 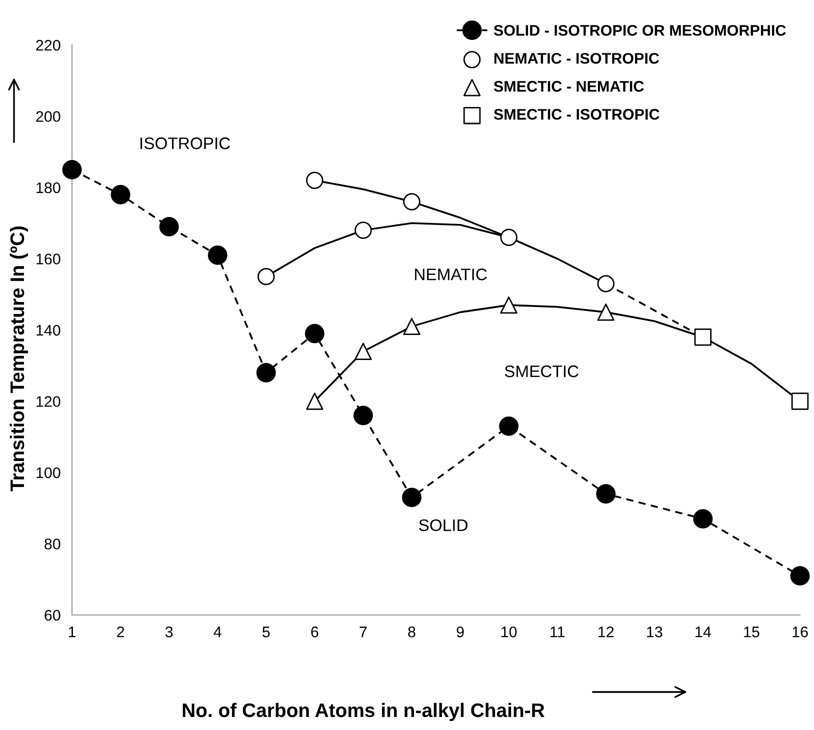 What do you see at coordinates (703, 632) in the screenshot?
I see `x-tick-label: 14` at bounding box center [703, 632].